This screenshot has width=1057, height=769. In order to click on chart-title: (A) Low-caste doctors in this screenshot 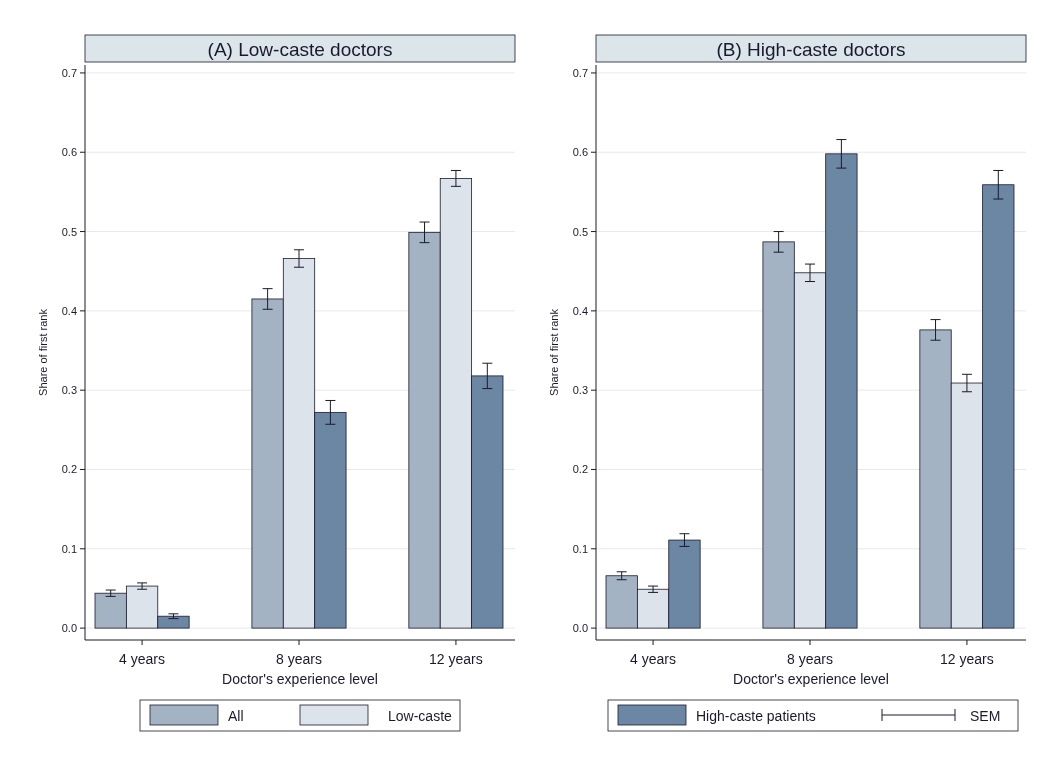, I will do `click(300, 49)`.